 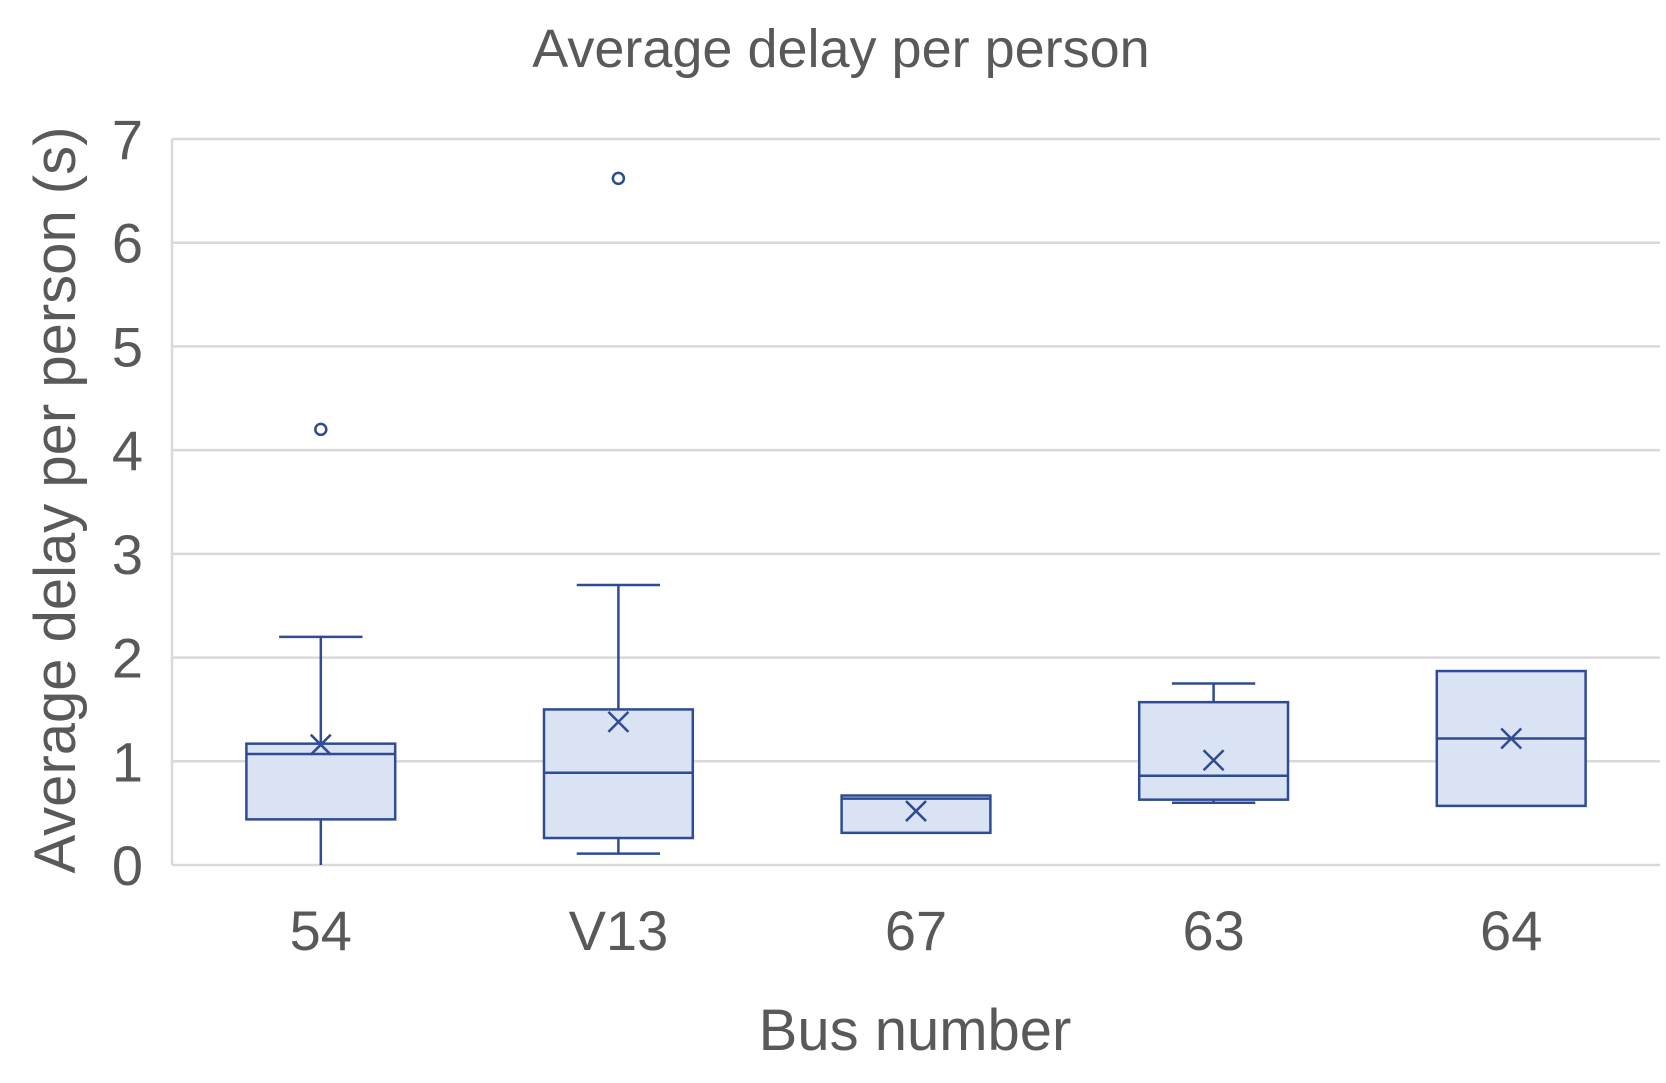 What do you see at coordinates (127, 761) in the screenshot?
I see `y-tick-label: 1` at bounding box center [127, 761].